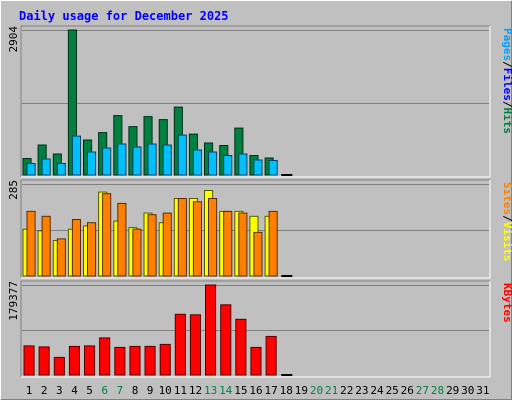 This screenshot has width=512, height=400. I want to click on x-tick-label: 9, so click(150, 390).